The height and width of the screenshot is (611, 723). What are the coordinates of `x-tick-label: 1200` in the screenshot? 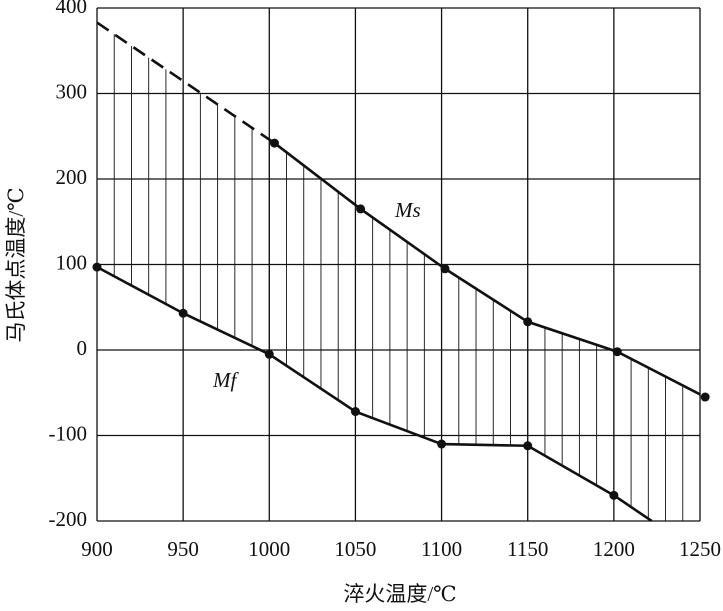 It's located at (614, 549).